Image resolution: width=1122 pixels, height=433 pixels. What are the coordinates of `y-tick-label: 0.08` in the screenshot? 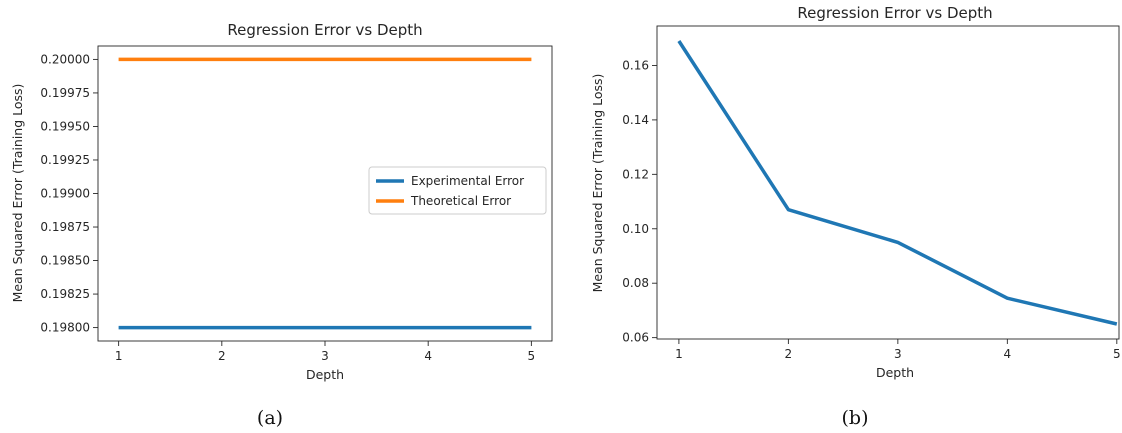 It's located at (635, 283).